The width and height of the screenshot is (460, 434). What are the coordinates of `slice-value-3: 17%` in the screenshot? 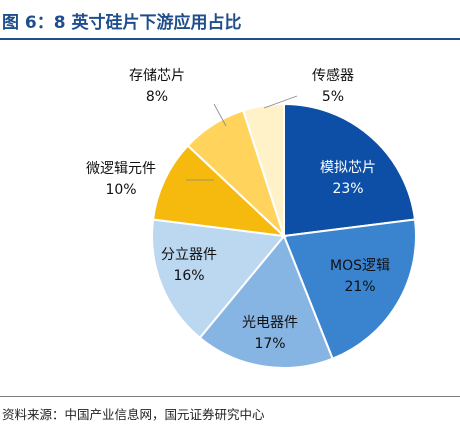 It's located at (269, 344).